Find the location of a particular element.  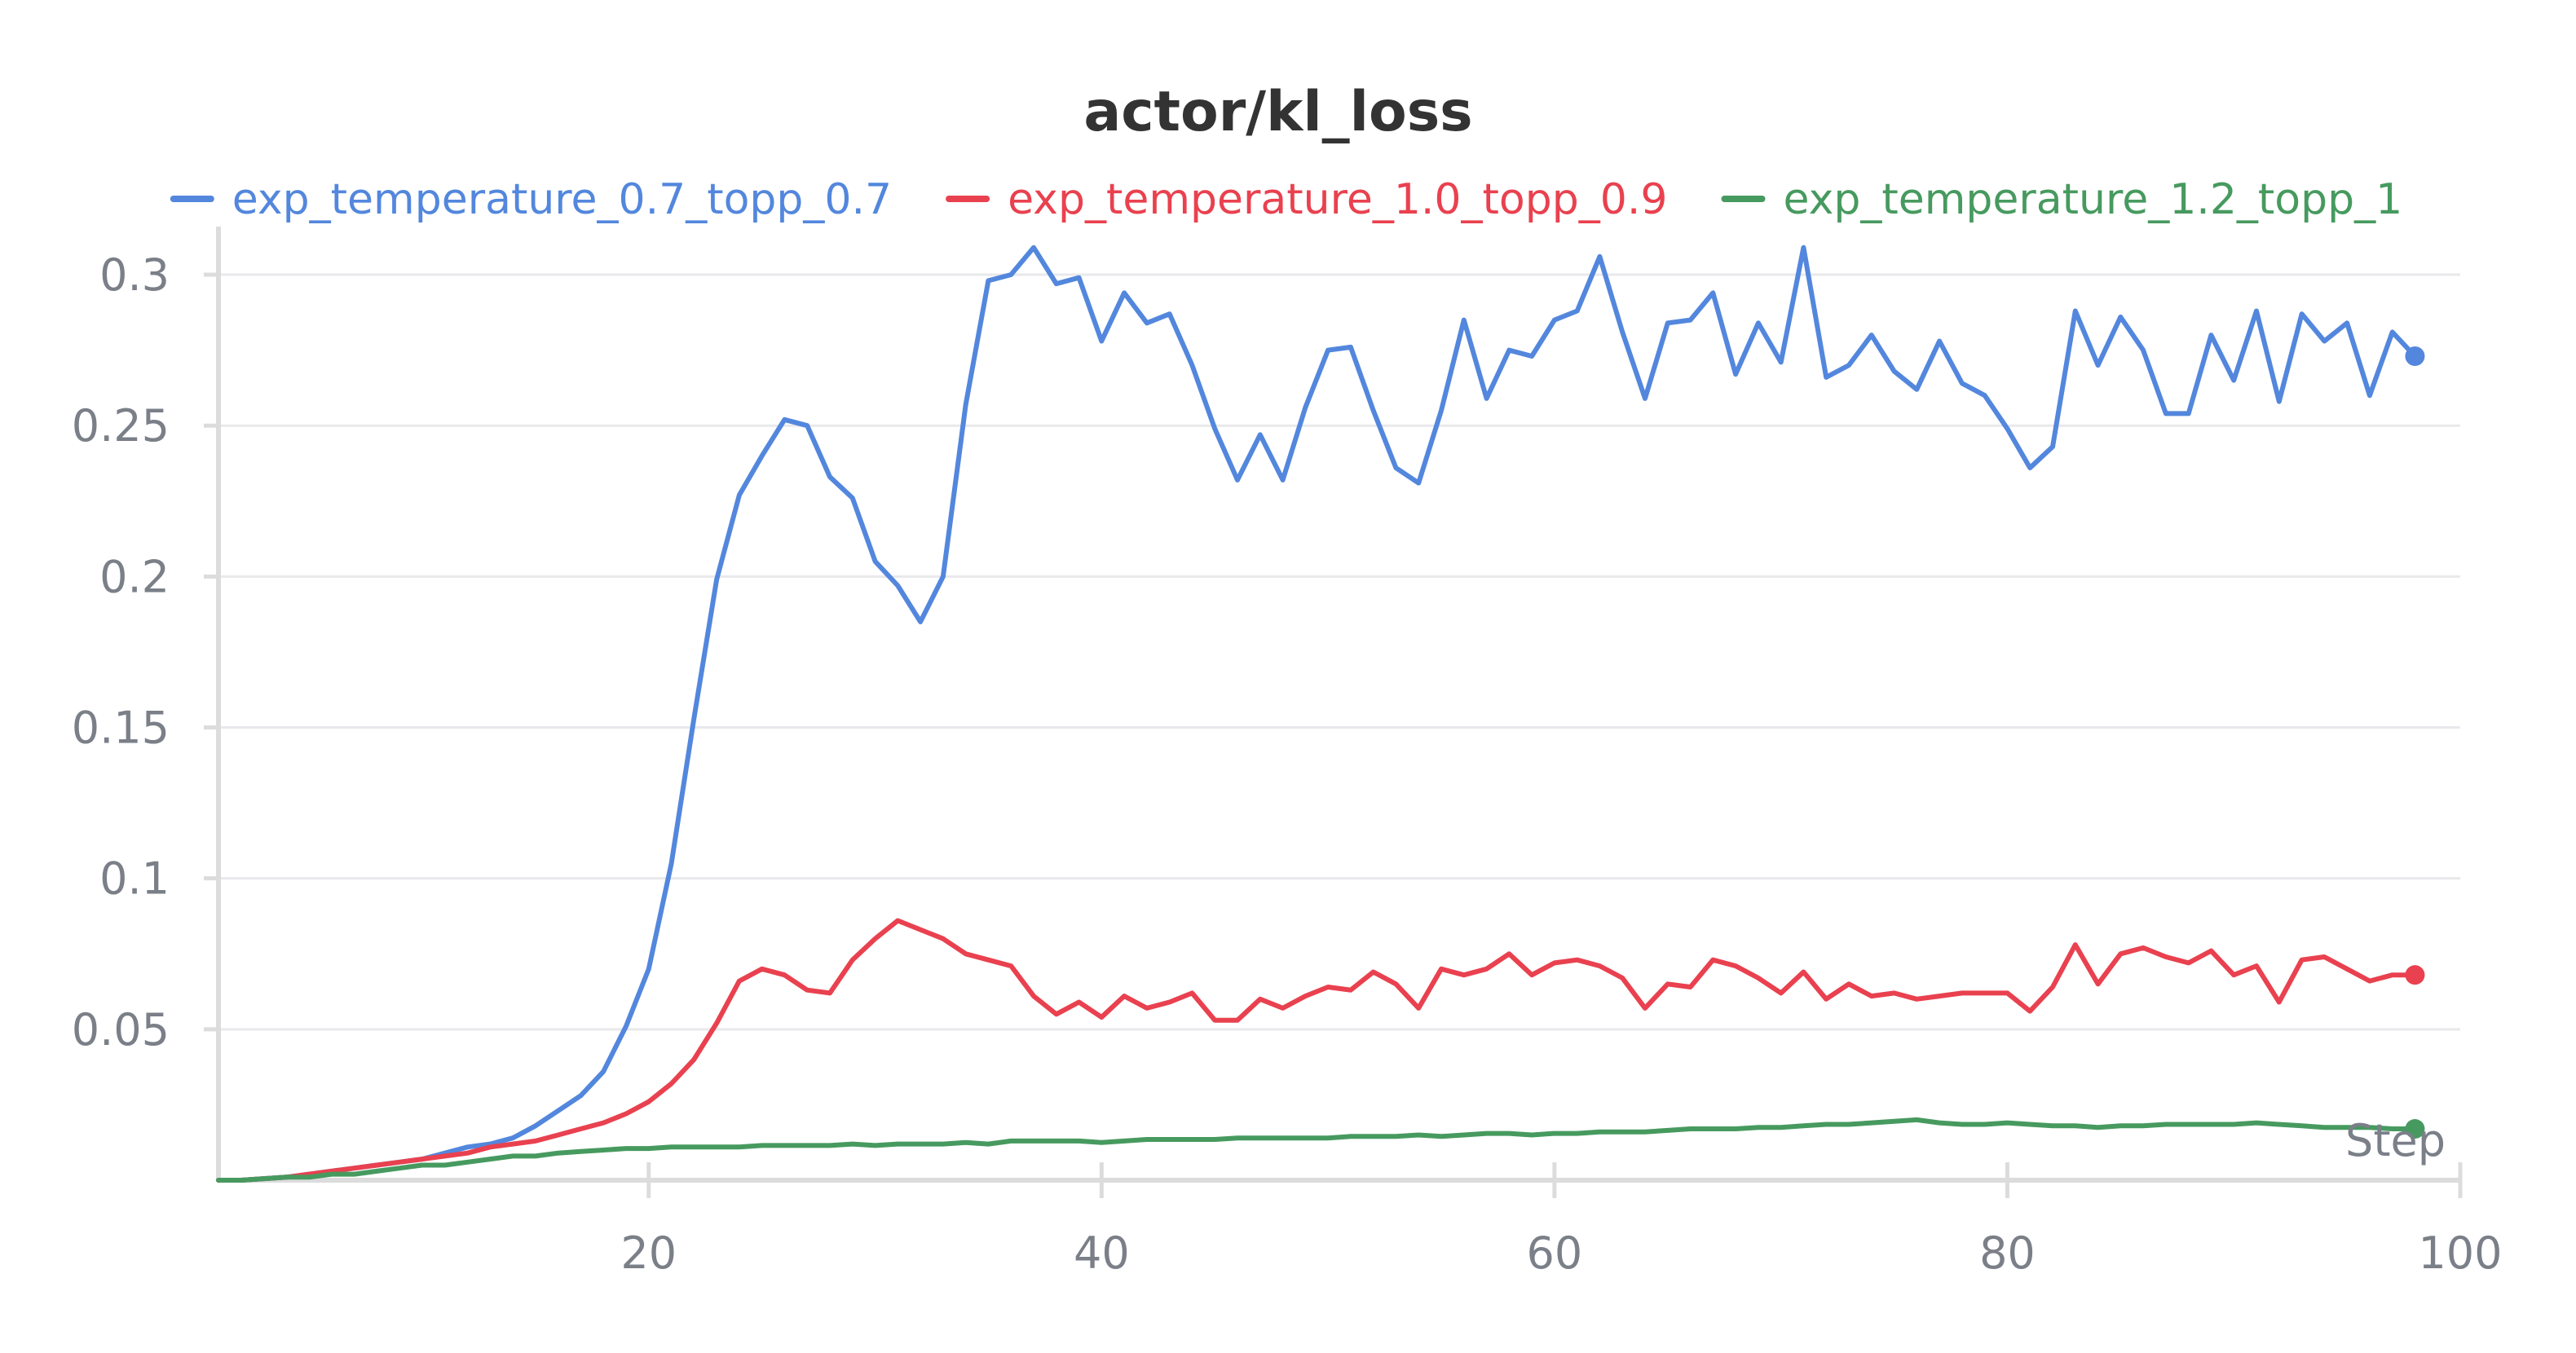

chart-title: actor/kl_loss is located at coordinates (1277, 112).